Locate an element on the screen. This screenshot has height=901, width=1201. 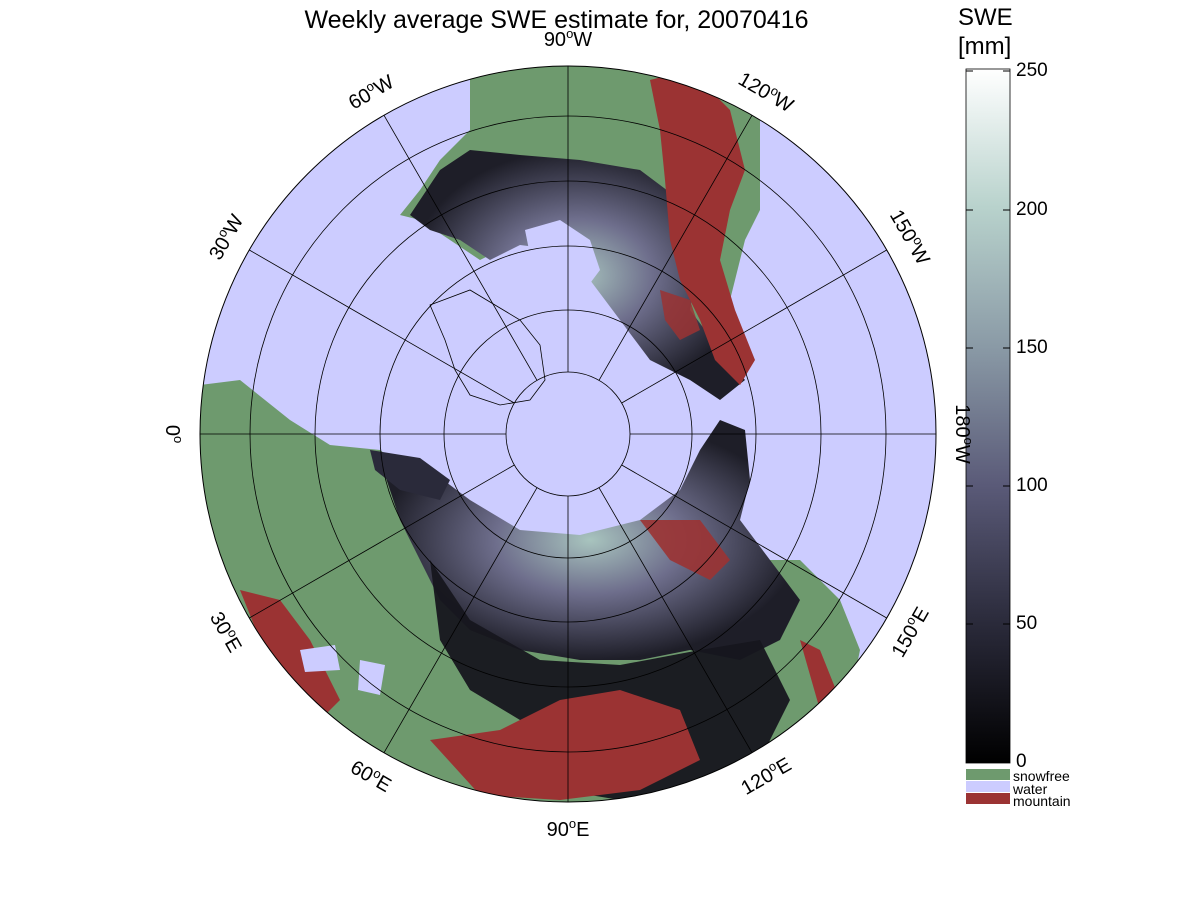
black-sea is located at coordinates (320, 658).